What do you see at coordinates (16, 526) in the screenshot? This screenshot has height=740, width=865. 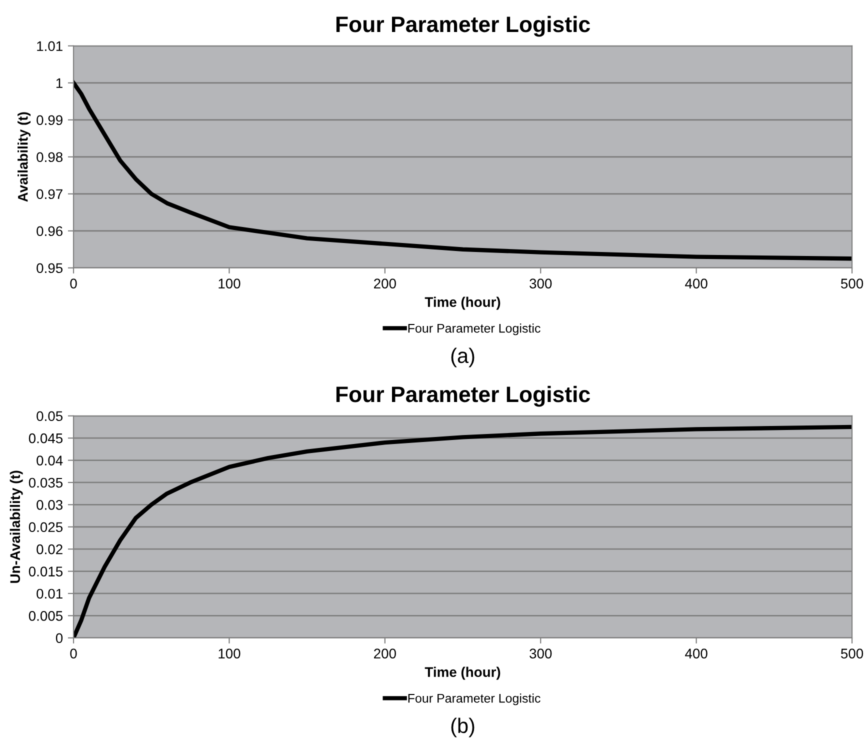 I see `y-axis-title: Un-Availability (t)` at bounding box center [16, 526].